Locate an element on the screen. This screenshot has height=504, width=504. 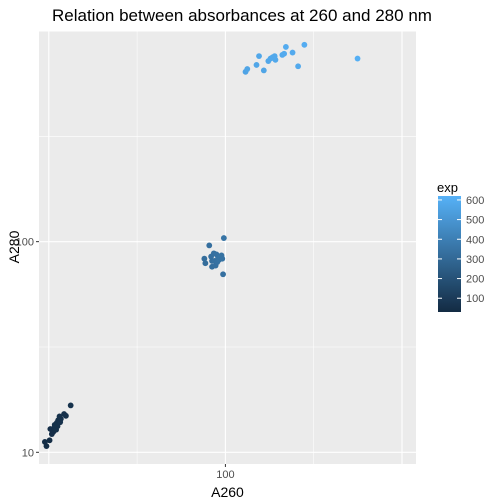
legend-tick-label: 600 is located at coordinates (475, 201).